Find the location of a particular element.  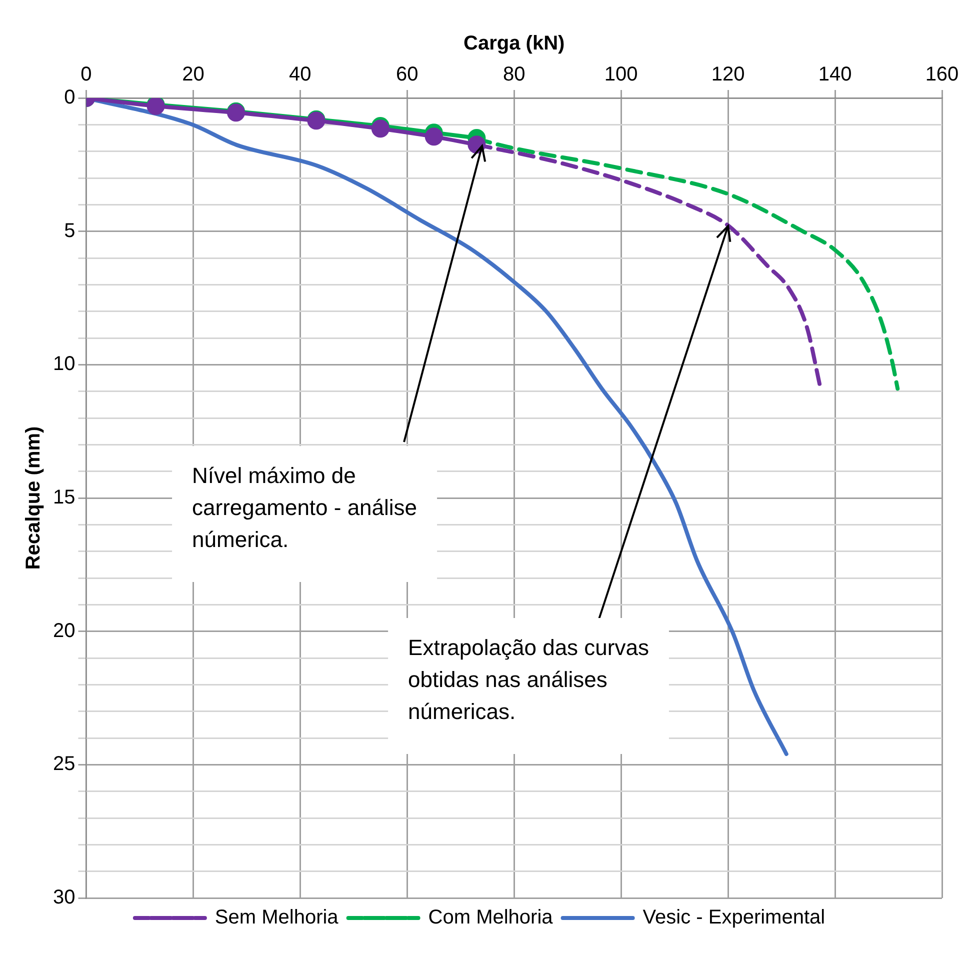

annotation: Nível máximo de carregamento - análise númerica. is located at coordinates (305, 507).